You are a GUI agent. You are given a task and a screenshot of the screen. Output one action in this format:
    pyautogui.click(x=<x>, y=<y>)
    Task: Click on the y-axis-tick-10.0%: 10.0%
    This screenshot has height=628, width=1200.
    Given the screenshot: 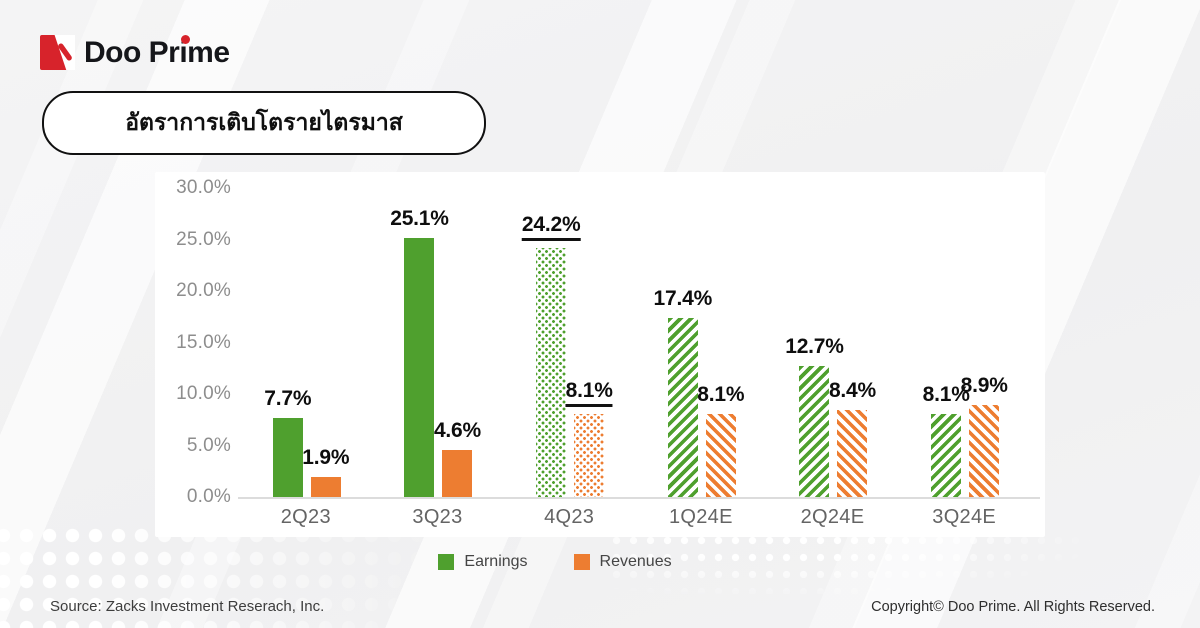 What is the action you would take?
    pyautogui.click(x=203, y=393)
    